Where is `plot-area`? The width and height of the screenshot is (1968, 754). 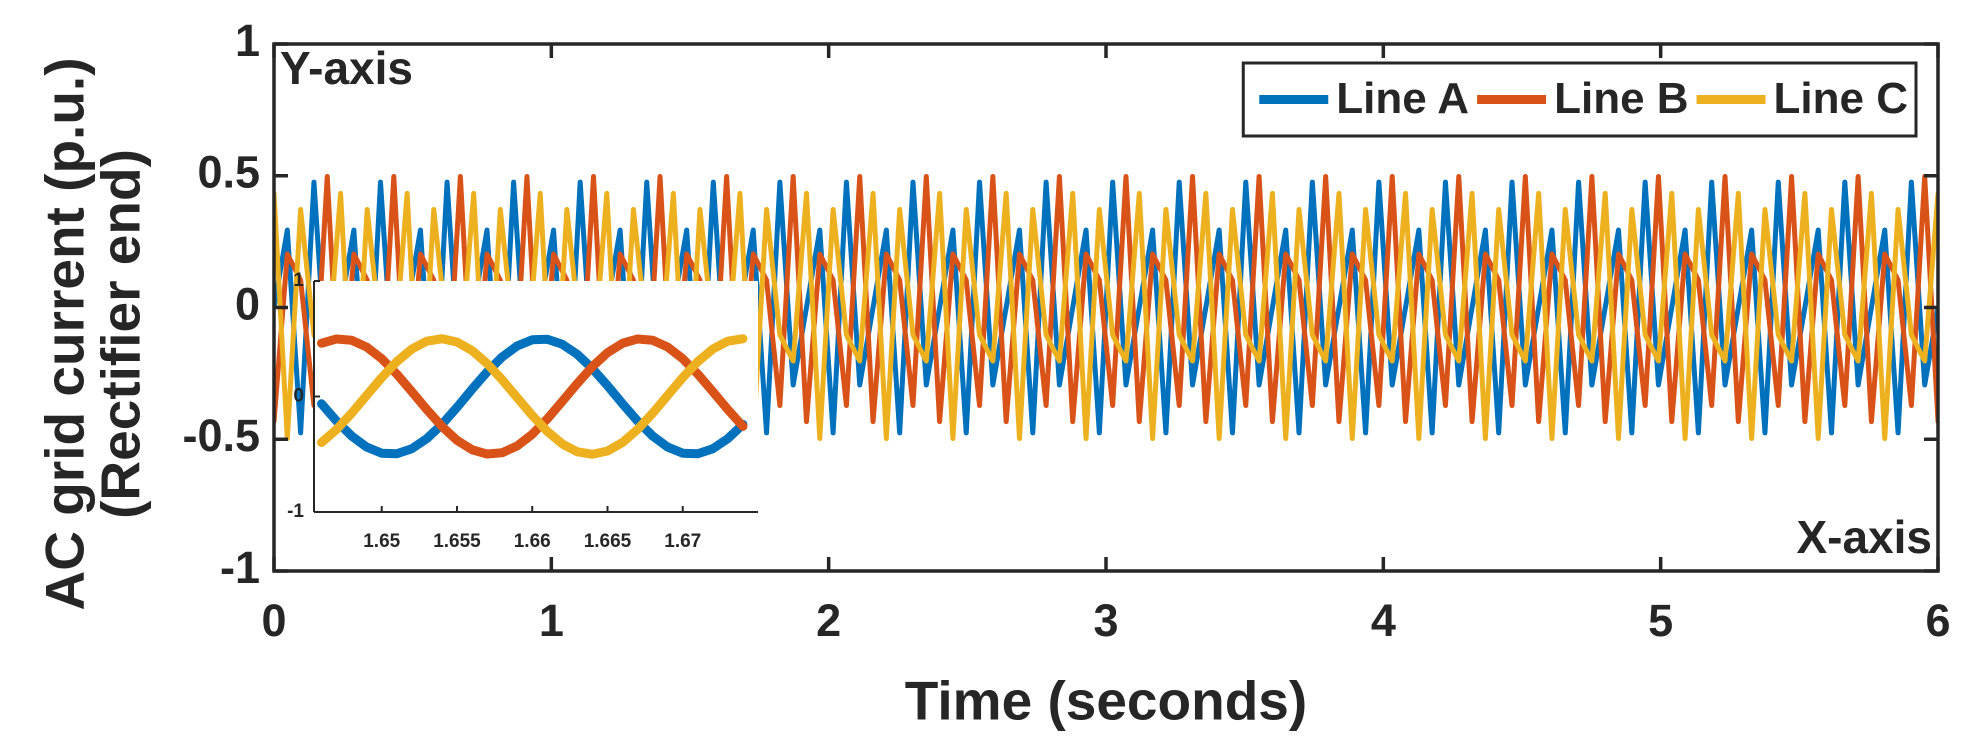
plot-area is located at coordinates (532, 396).